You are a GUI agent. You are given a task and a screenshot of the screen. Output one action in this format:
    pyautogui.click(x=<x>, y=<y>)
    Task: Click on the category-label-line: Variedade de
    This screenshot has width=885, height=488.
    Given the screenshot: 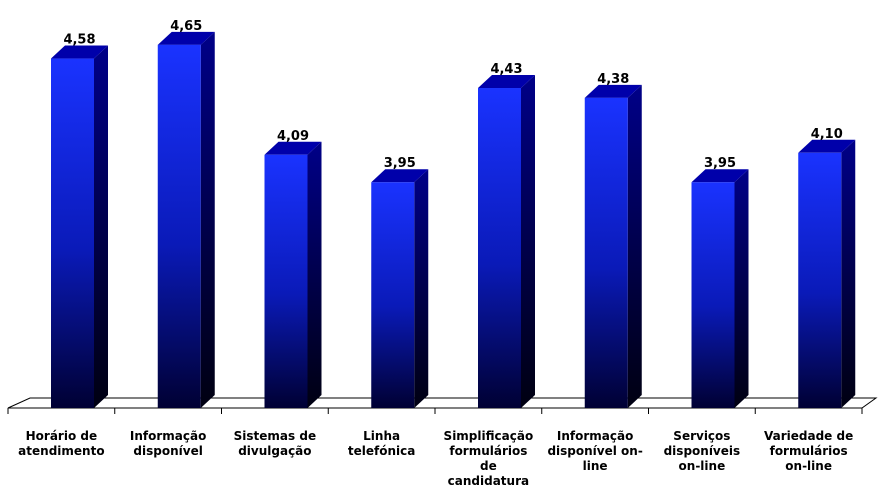 What is the action you would take?
    pyautogui.click(x=808, y=436)
    